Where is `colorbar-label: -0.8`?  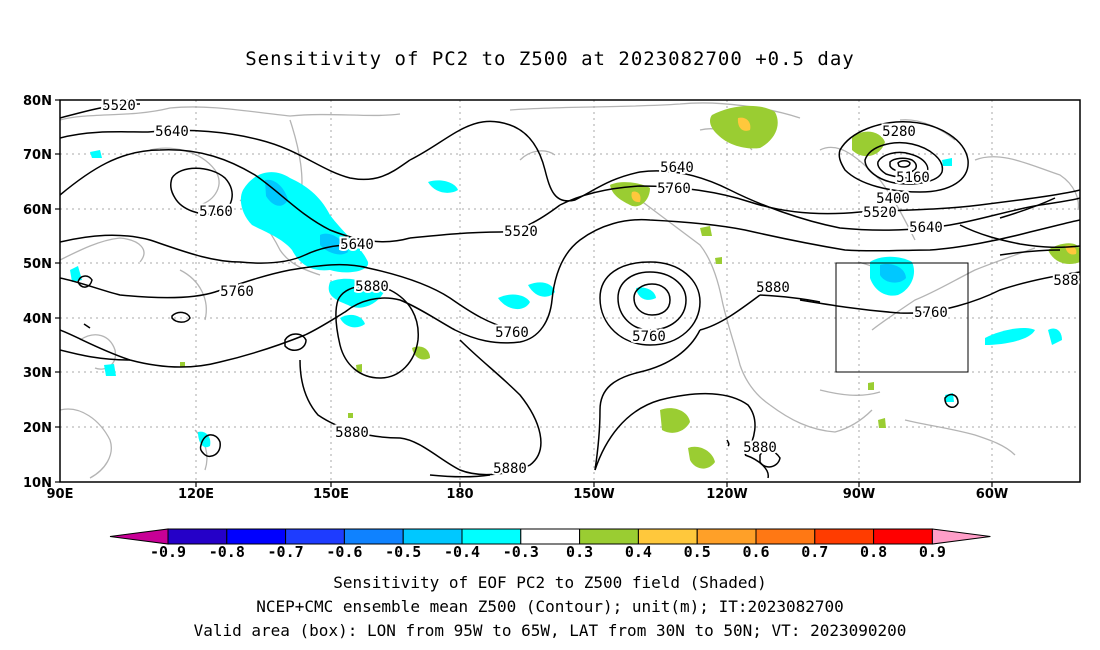 colorbar-label: -0.8 is located at coordinates (227, 552).